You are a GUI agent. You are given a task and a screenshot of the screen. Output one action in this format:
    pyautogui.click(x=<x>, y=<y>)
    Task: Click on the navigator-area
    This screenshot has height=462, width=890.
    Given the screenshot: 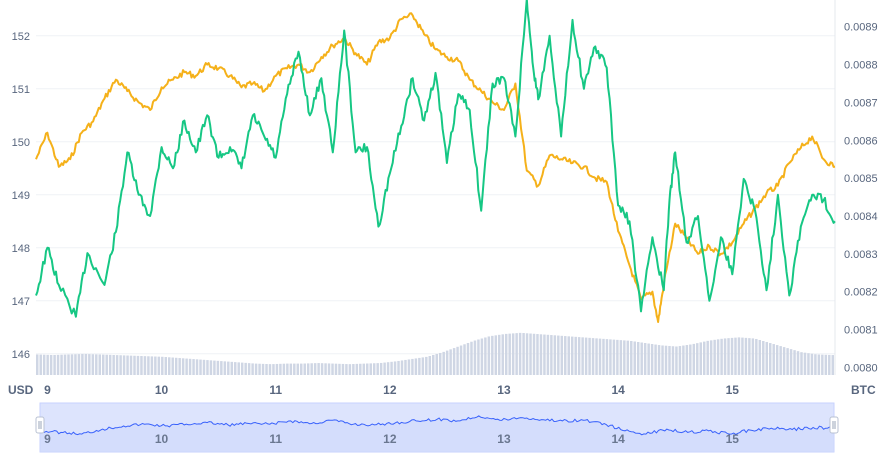 What is the action you would take?
    pyautogui.click(x=437, y=433)
    